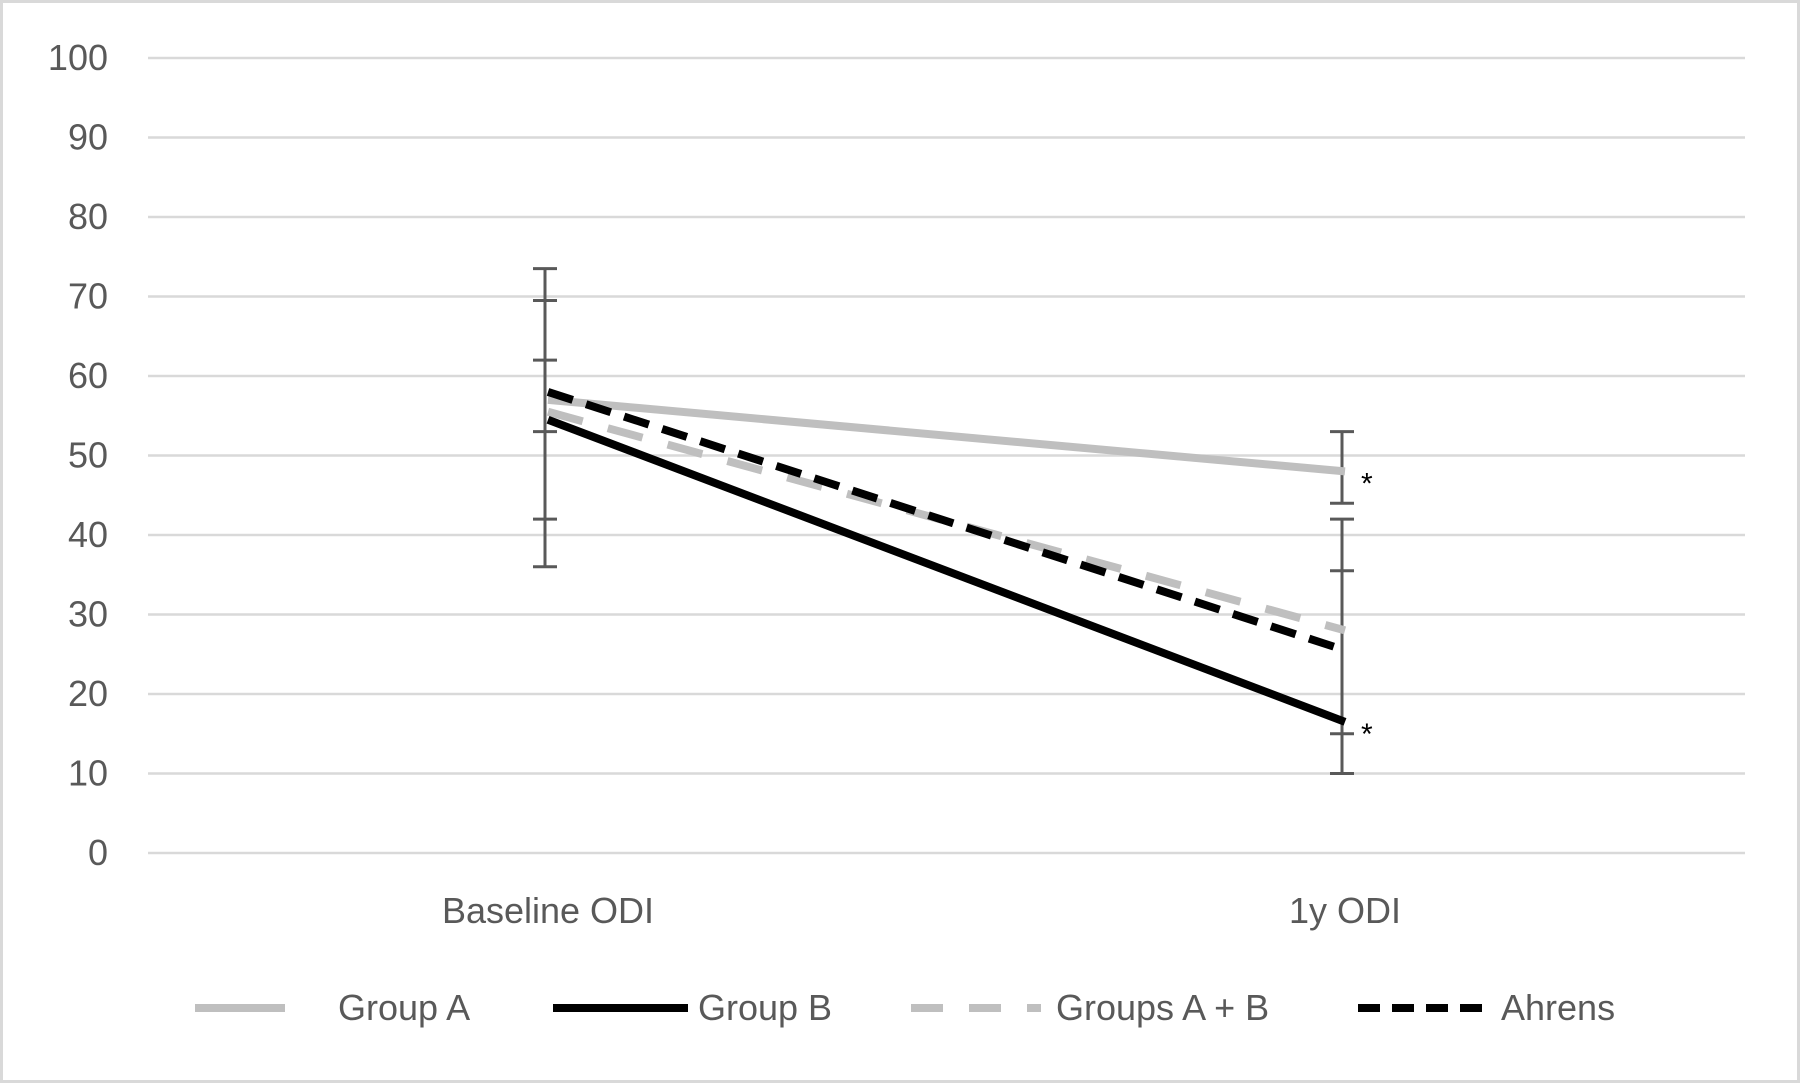 The image size is (1800, 1086). I want to click on legend-item: Group A, so click(332, 1007).